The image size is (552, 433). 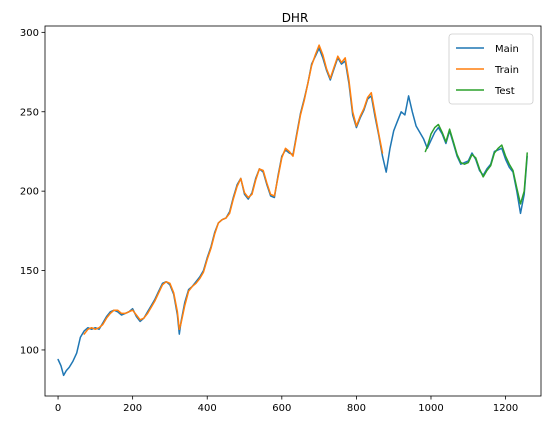 I want to click on y-tick-label: 200, so click(x=29, y=192).